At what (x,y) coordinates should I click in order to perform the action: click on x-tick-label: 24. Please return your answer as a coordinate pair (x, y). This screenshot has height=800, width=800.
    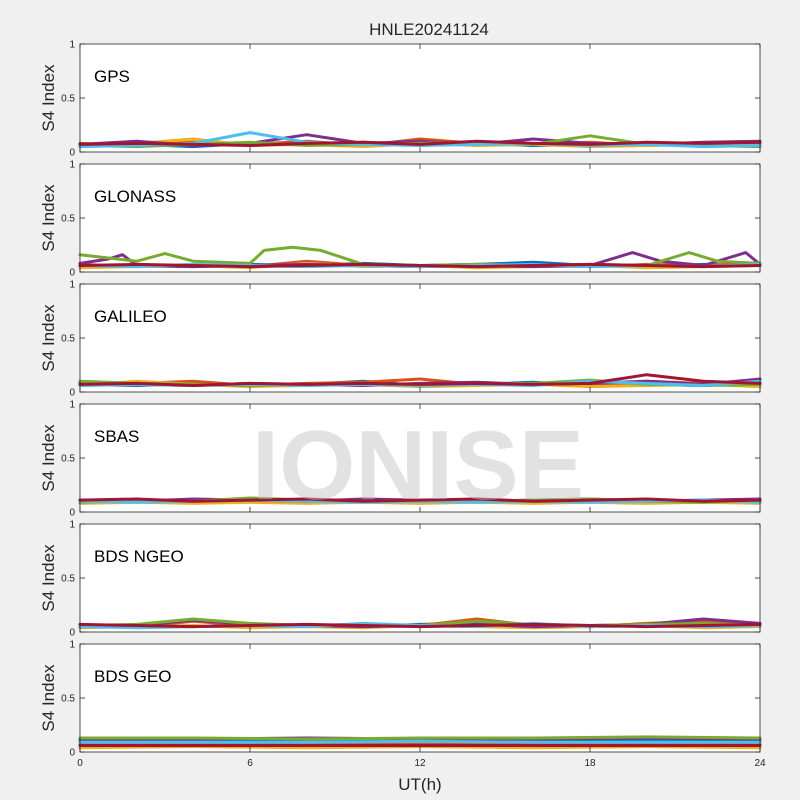
    Looking at the image, I should click on (760, 763).